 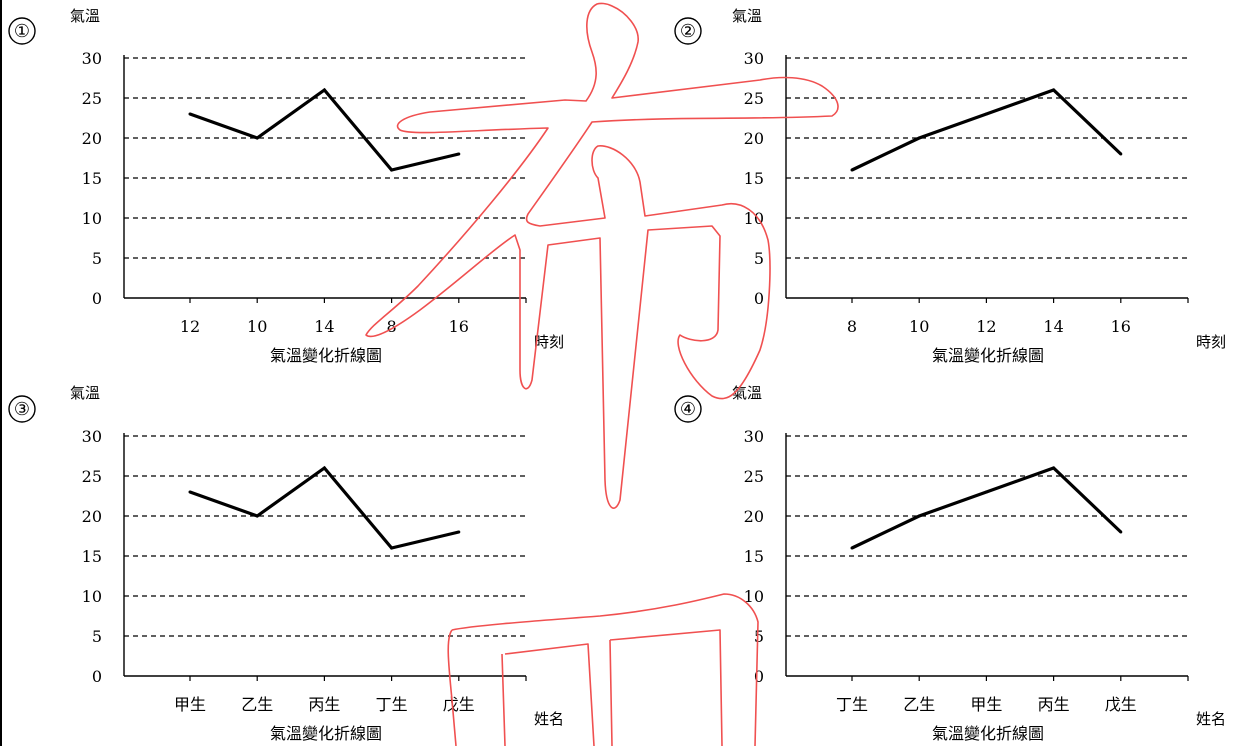 I want to click on panel-marker-label: ④, so click(x=688, y=409).